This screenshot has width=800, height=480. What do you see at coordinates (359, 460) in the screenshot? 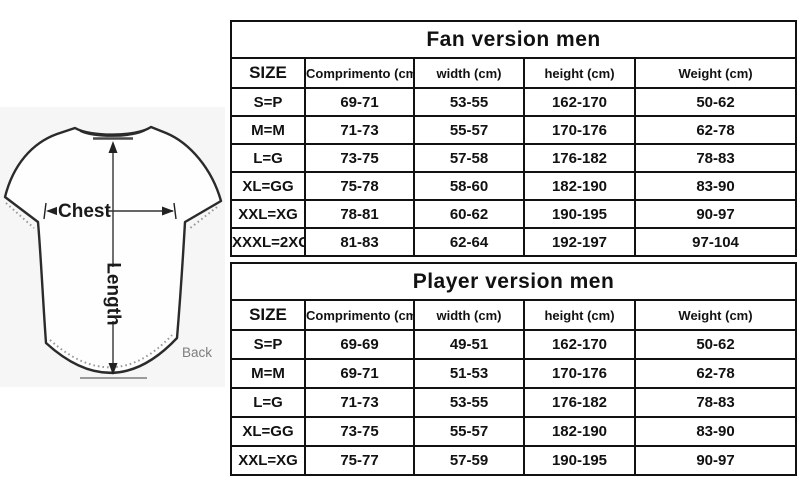
I see `value-cell: 75-77` at bounding box center [359, 460].